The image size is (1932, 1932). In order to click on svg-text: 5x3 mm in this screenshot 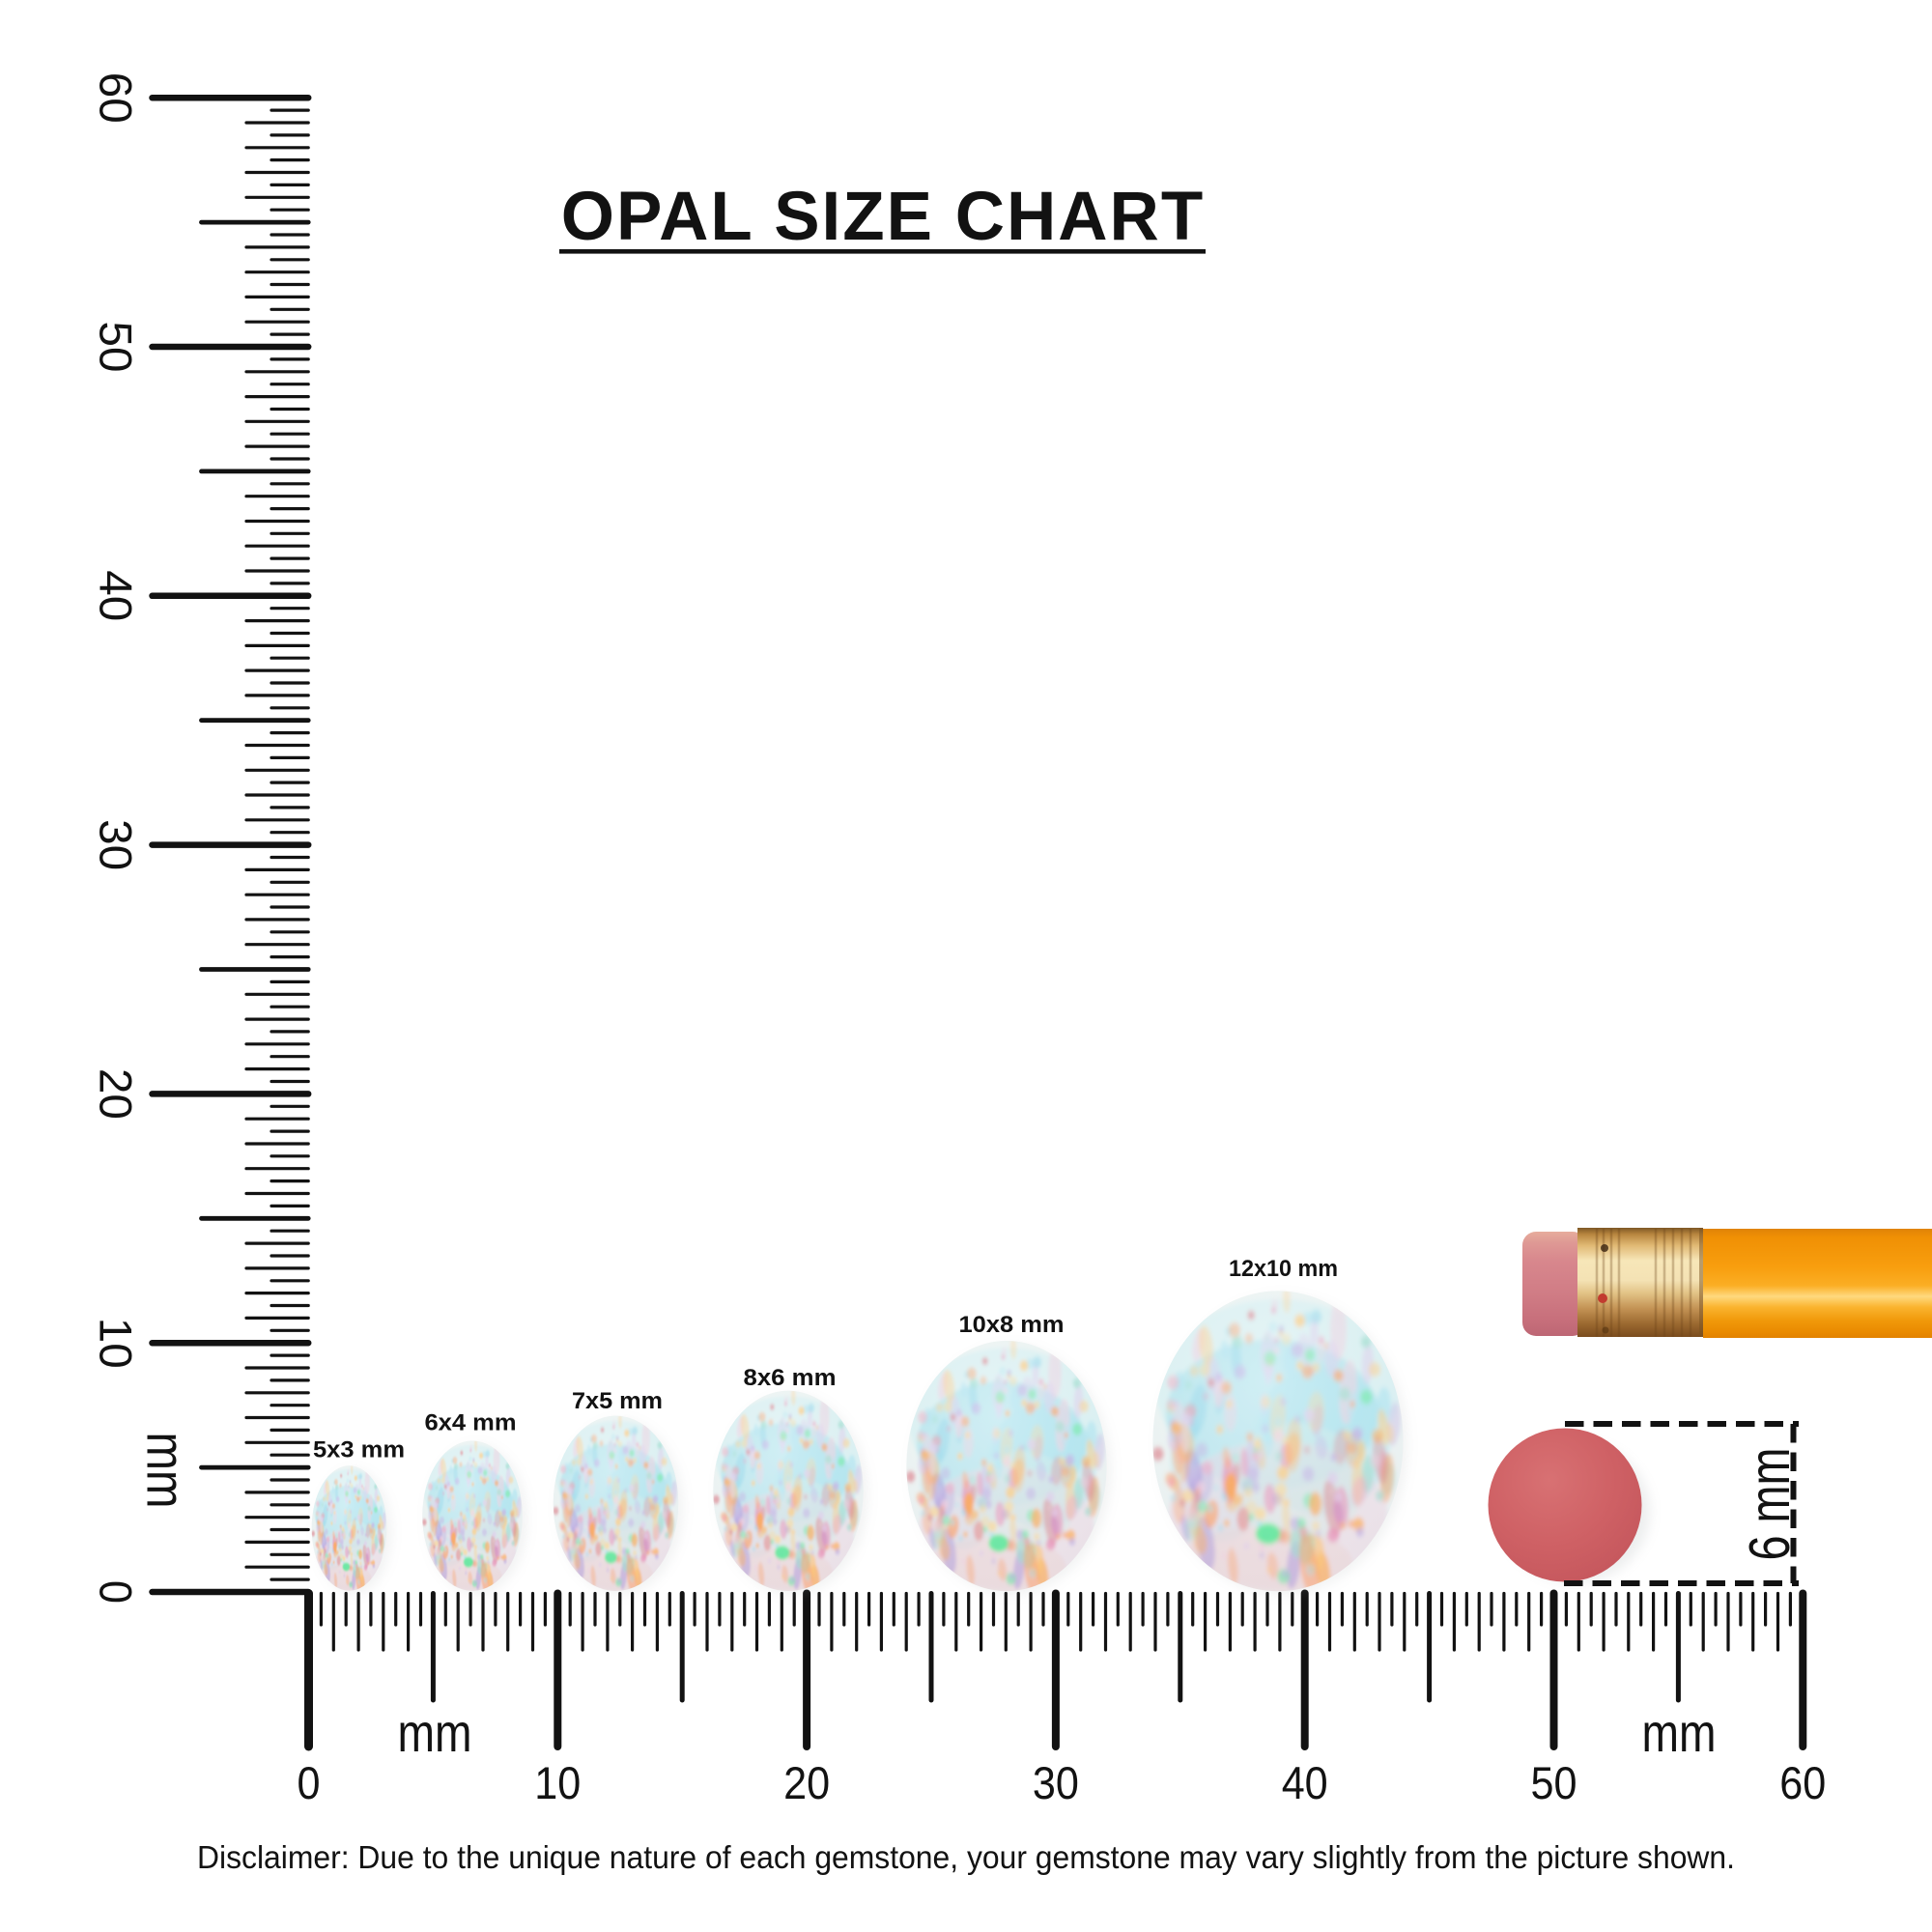, I will do `click(359, 1450)`.